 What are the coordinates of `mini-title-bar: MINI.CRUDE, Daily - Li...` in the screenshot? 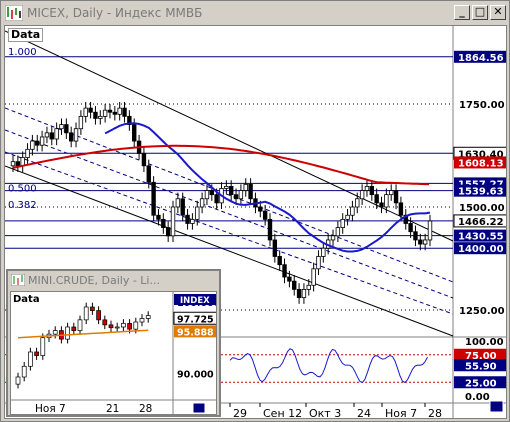 It's located at (113, 280).